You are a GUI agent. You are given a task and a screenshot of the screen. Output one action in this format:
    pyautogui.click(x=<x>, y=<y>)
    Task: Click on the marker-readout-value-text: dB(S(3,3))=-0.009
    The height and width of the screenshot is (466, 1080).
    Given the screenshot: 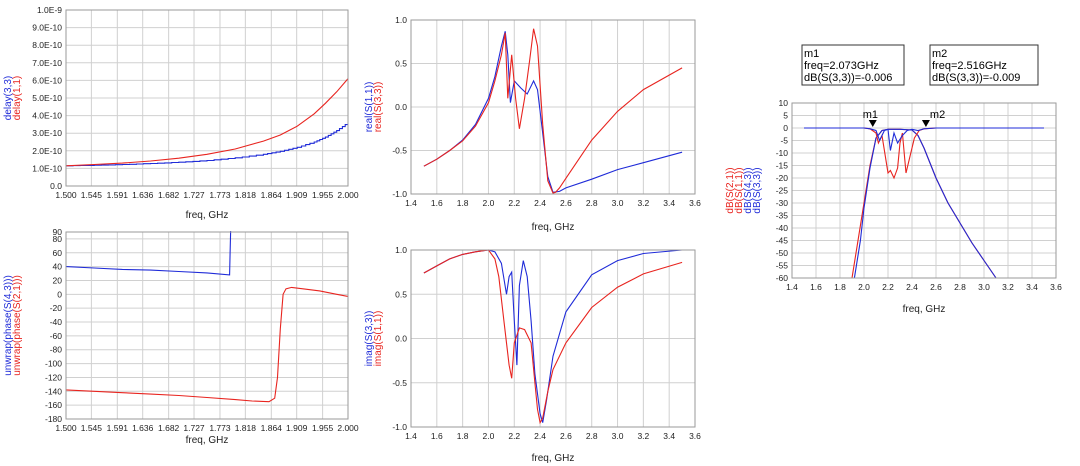 What is the action you would take?
    pyautogui.click(x=976, y=78)
    